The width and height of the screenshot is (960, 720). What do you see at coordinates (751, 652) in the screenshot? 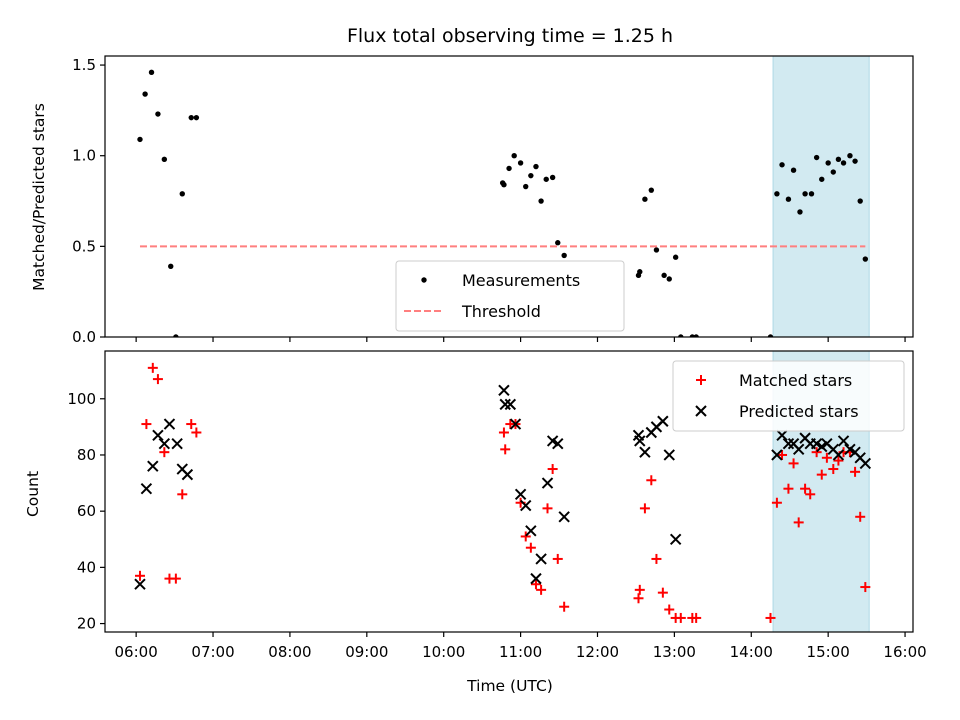
I see `x-tick-label-8: 14:00` at bounding box center [751, 652].